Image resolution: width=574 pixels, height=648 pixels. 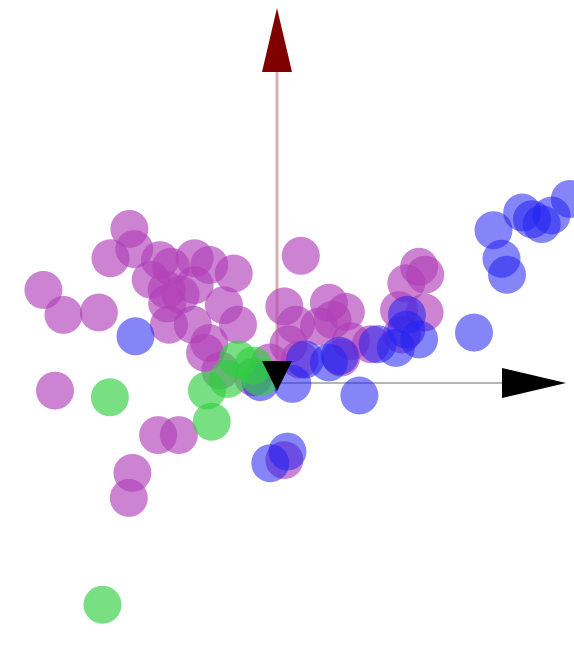 I want to click on y-axis-arrowhead, so click(x=277, y=40).